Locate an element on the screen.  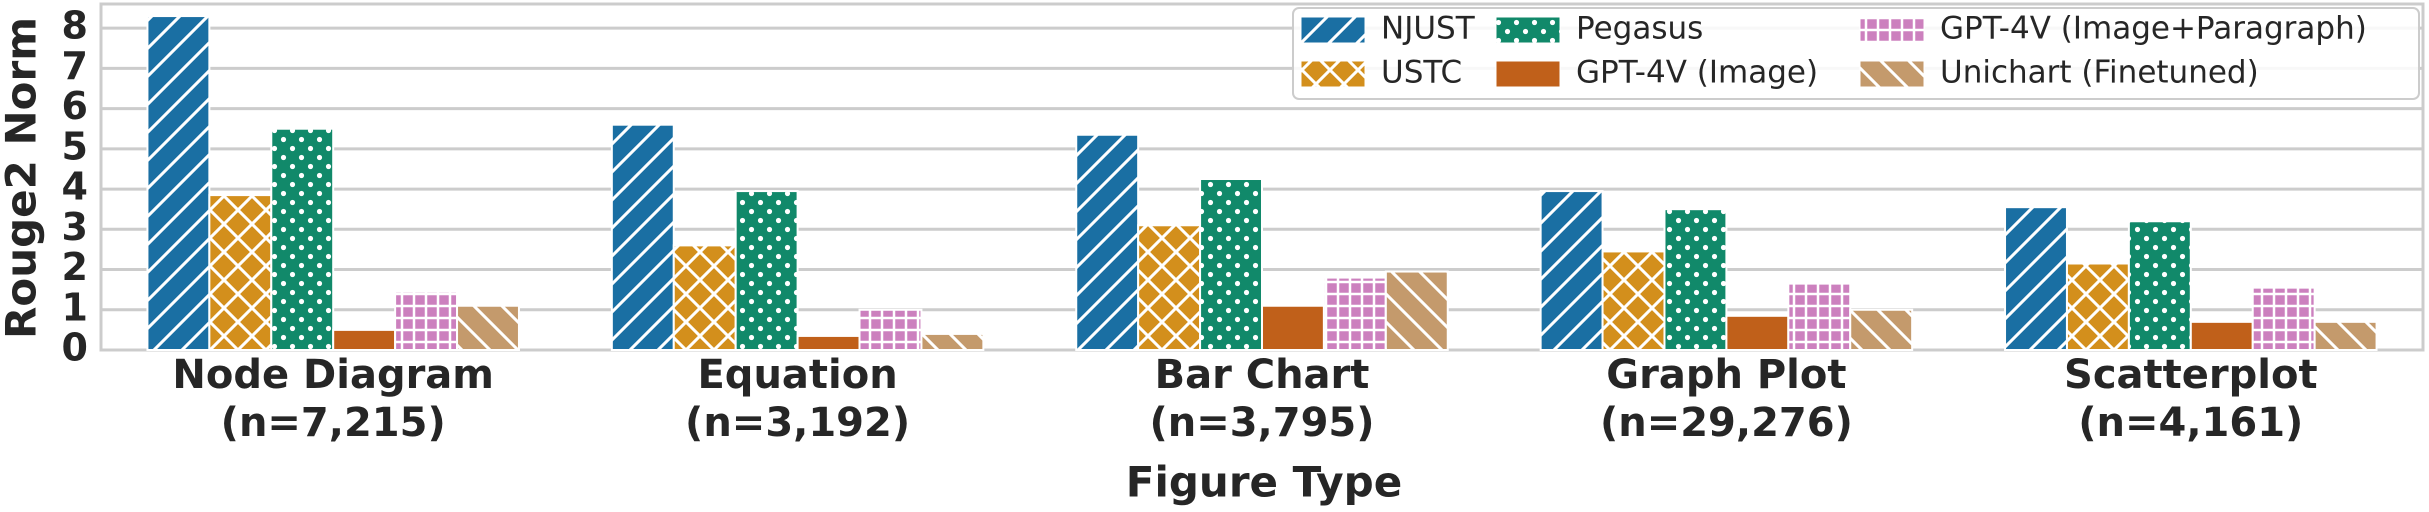
y-tick-label: 5 is located at coordinates (75, 146).